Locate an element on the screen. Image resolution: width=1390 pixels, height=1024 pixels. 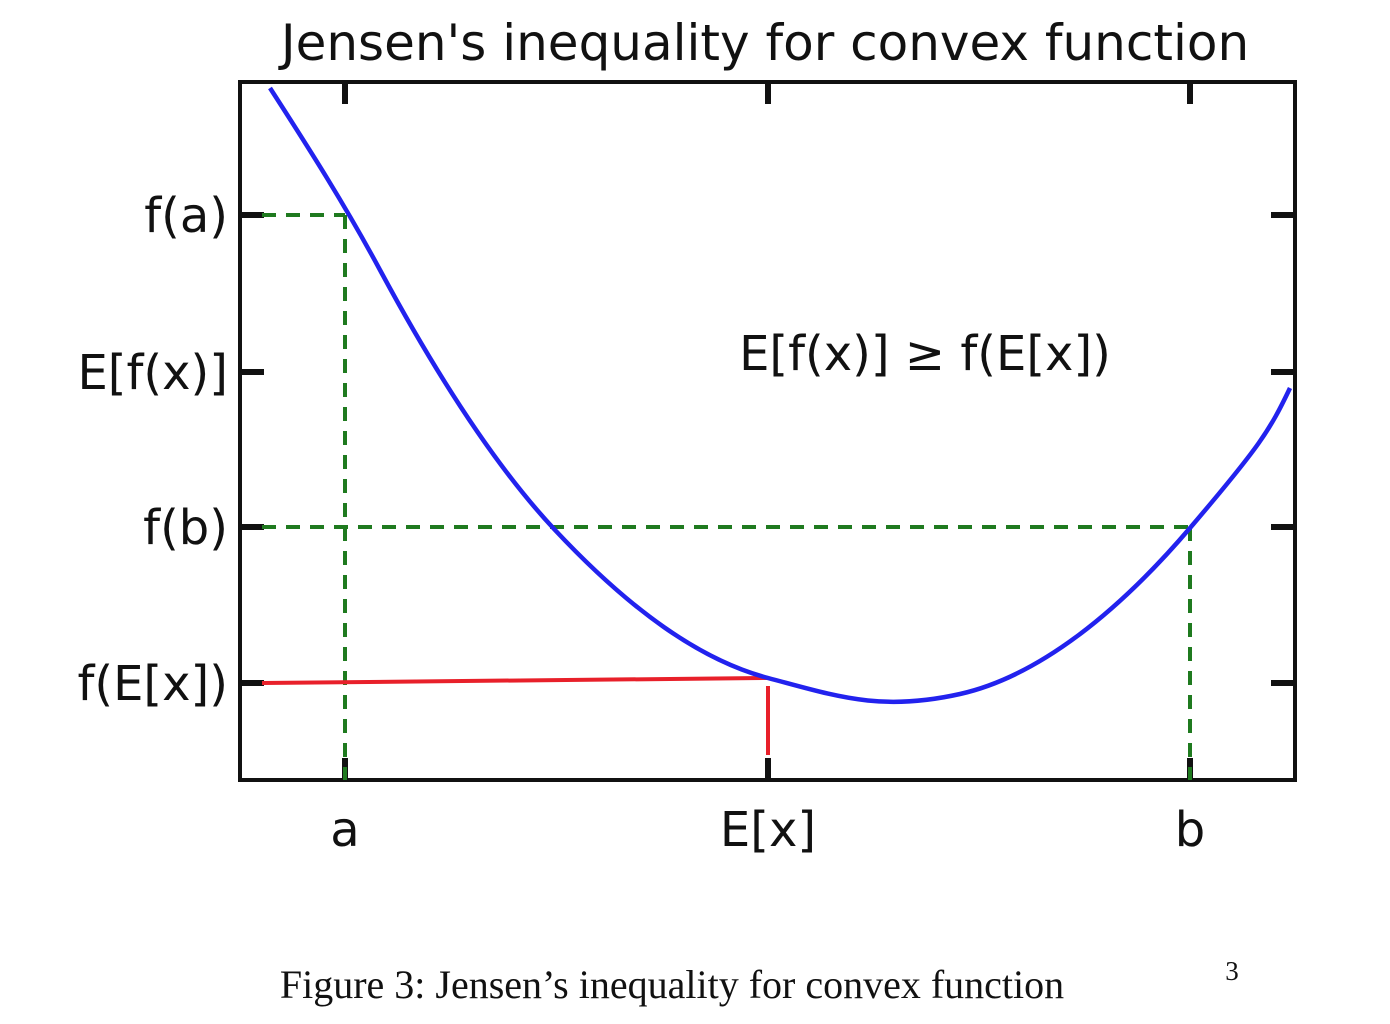
annotation: E[f(x)] ≥ f(E[x]) is located at coordinates (925, 354).